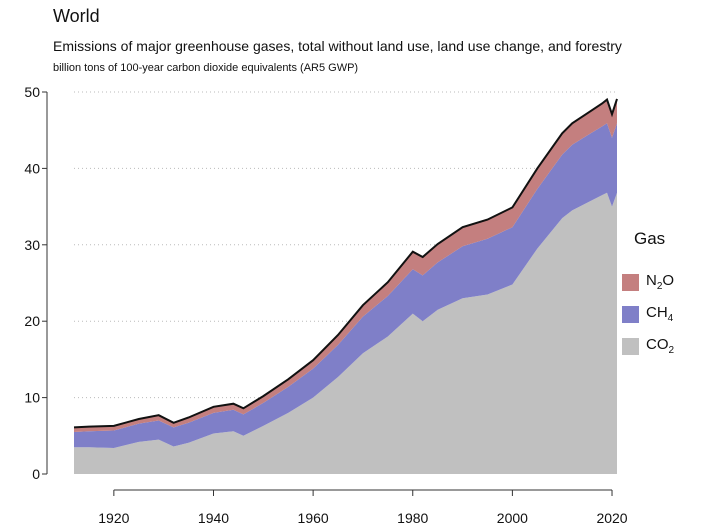  What do you see at coordinates (32, 168) in the screenshot?
I see `y-tick-label-40: 40` at bounding box center [32, 168].